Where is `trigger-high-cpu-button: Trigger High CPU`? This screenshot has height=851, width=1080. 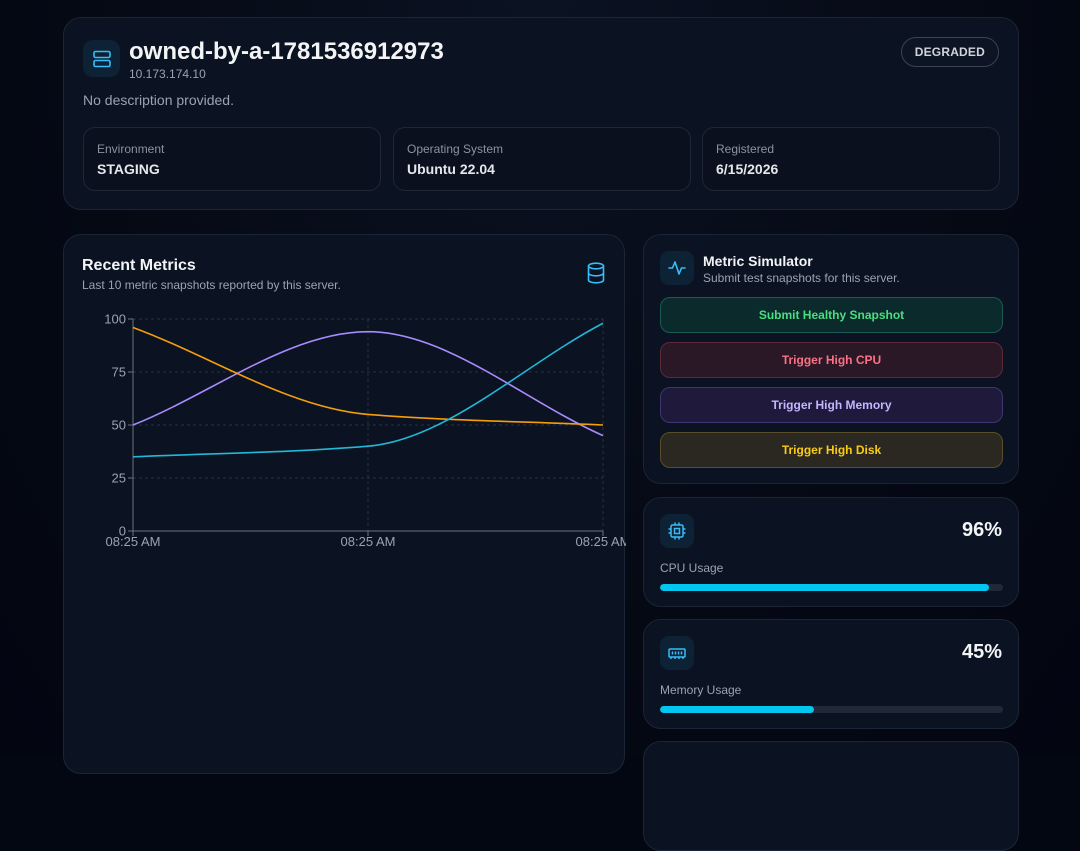
trigger-high-cpu-button: Trigger High CPU is located at coordinates (831, 360).